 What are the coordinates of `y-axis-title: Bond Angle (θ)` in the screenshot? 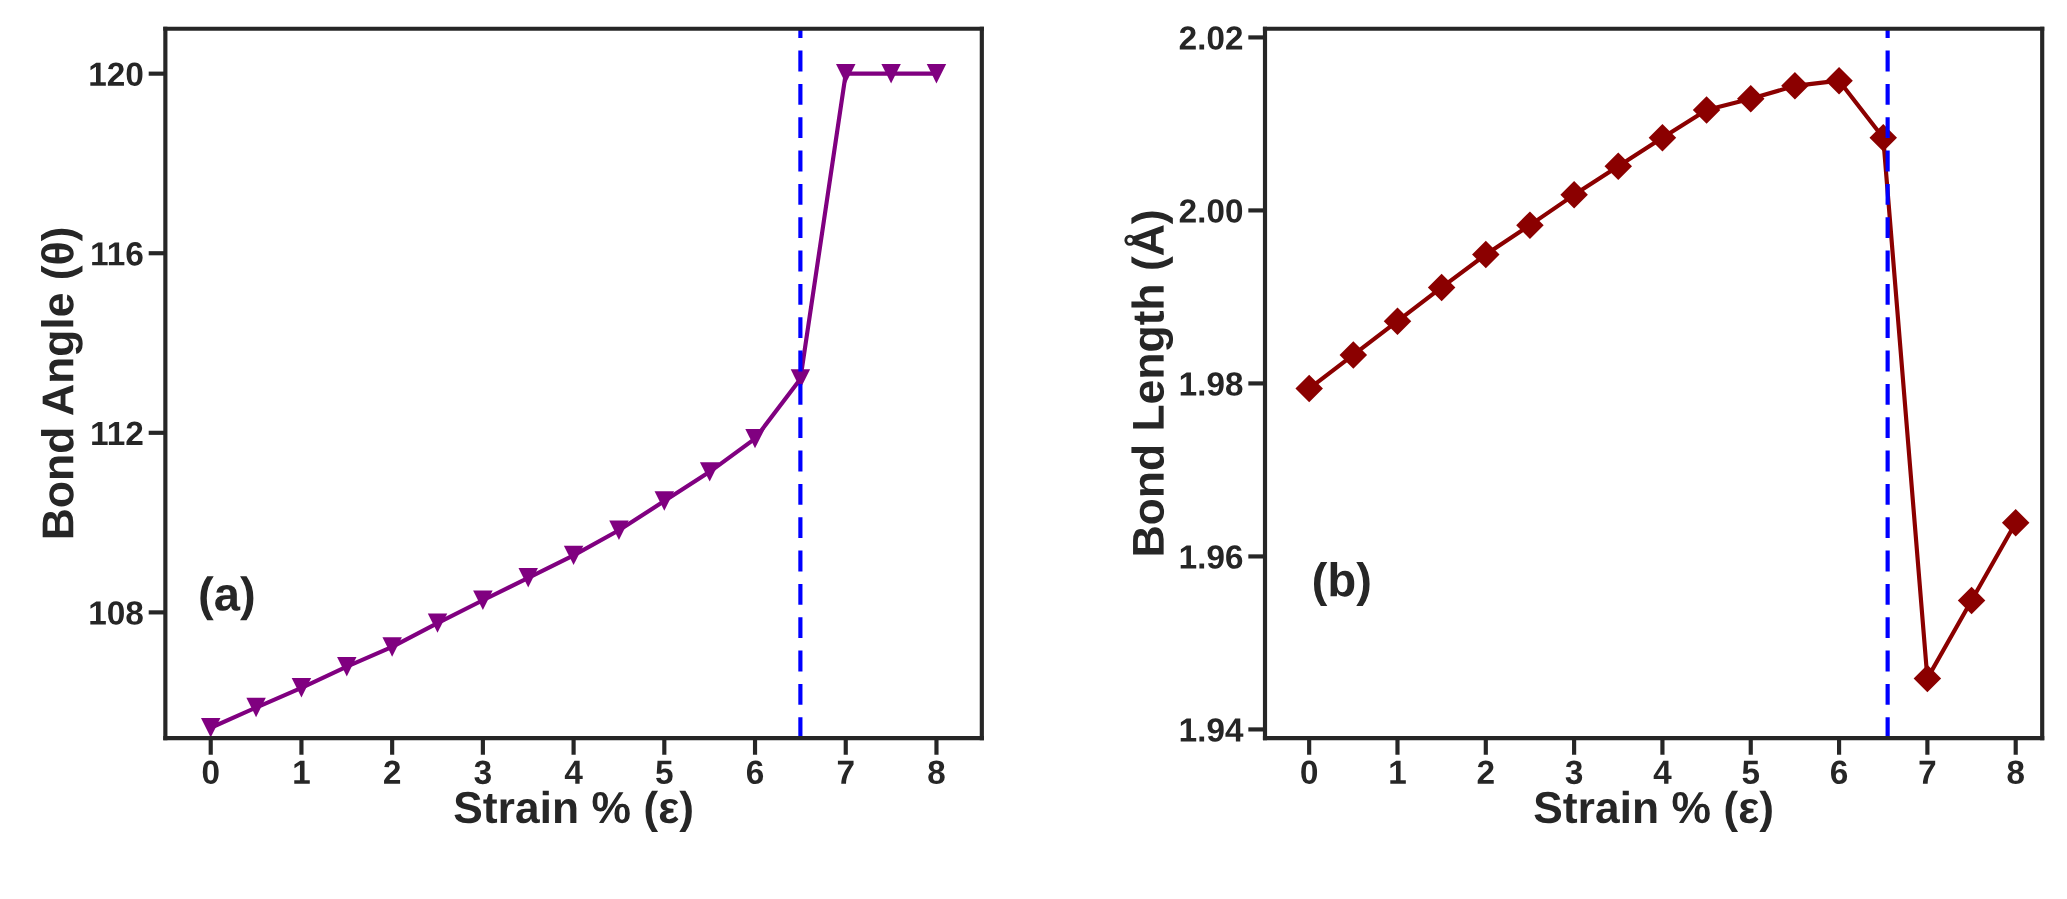 It's located at (62, 383).